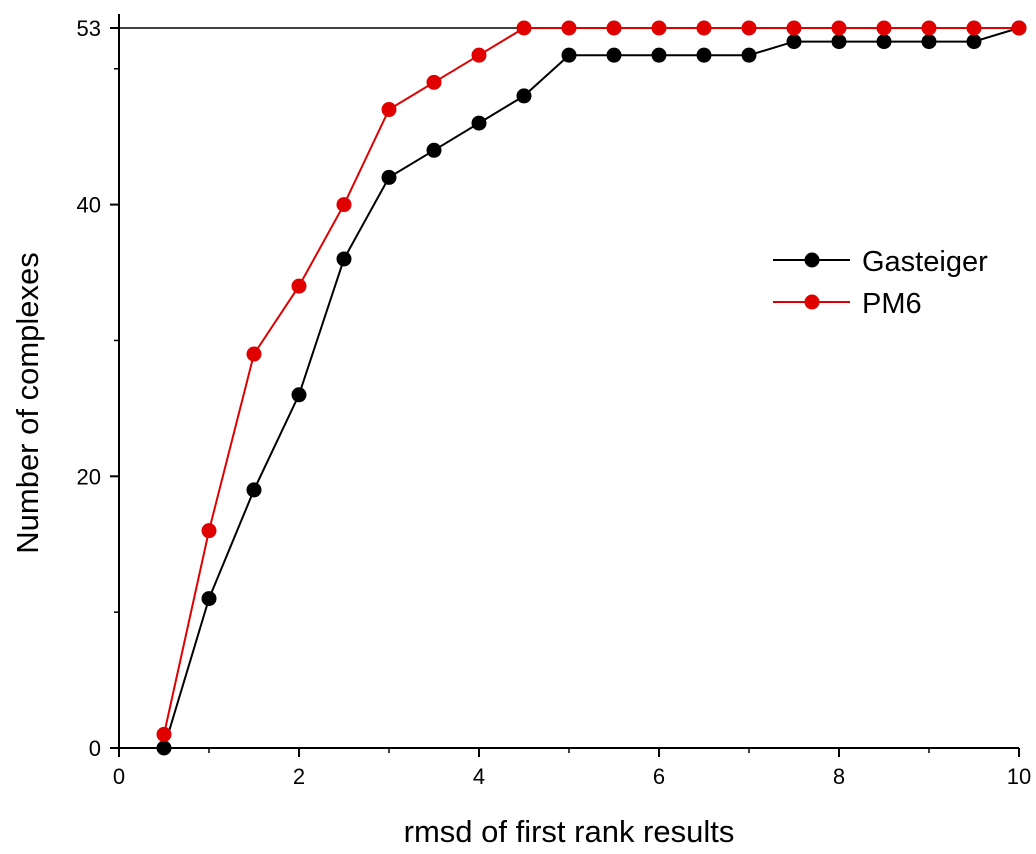 Image resolution: width=1036 pixels, height=854 pixels. What do you see at coordinates (95, 748) in the screenshot?
I see `y-tick-label: 0` at bounding box center [95, 748].